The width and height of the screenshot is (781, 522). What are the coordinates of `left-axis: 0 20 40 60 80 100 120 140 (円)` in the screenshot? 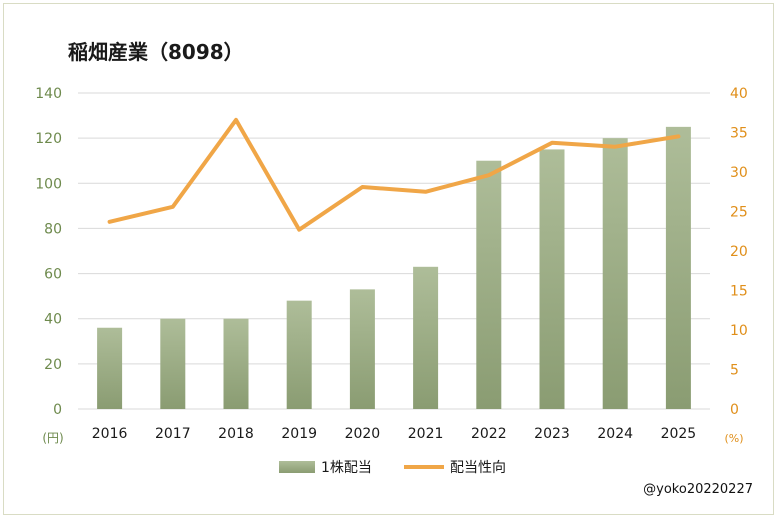 It's located at (49, 265).